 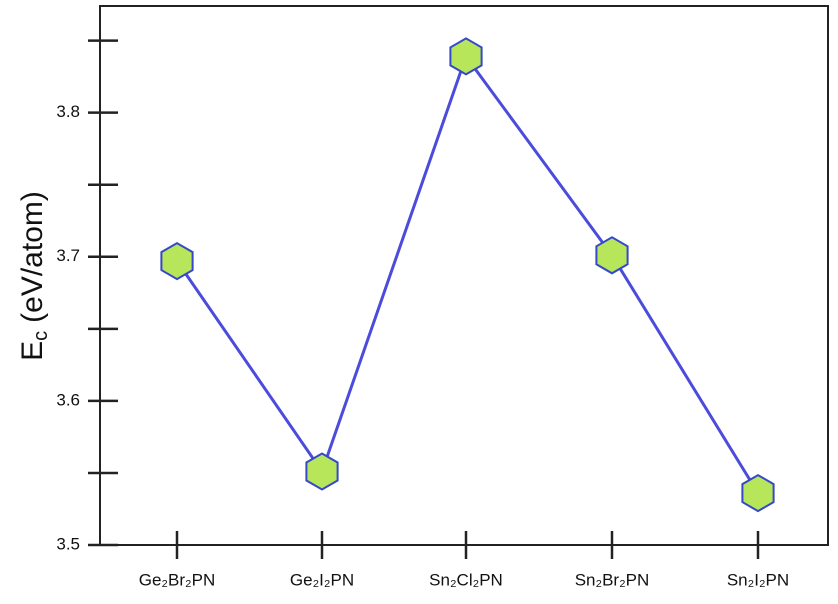 What do you see at coordinates (322, 579) in the screenshot?
I see `x-tick-label: Ge₂I₂PN` at bounding box center [322, 579].